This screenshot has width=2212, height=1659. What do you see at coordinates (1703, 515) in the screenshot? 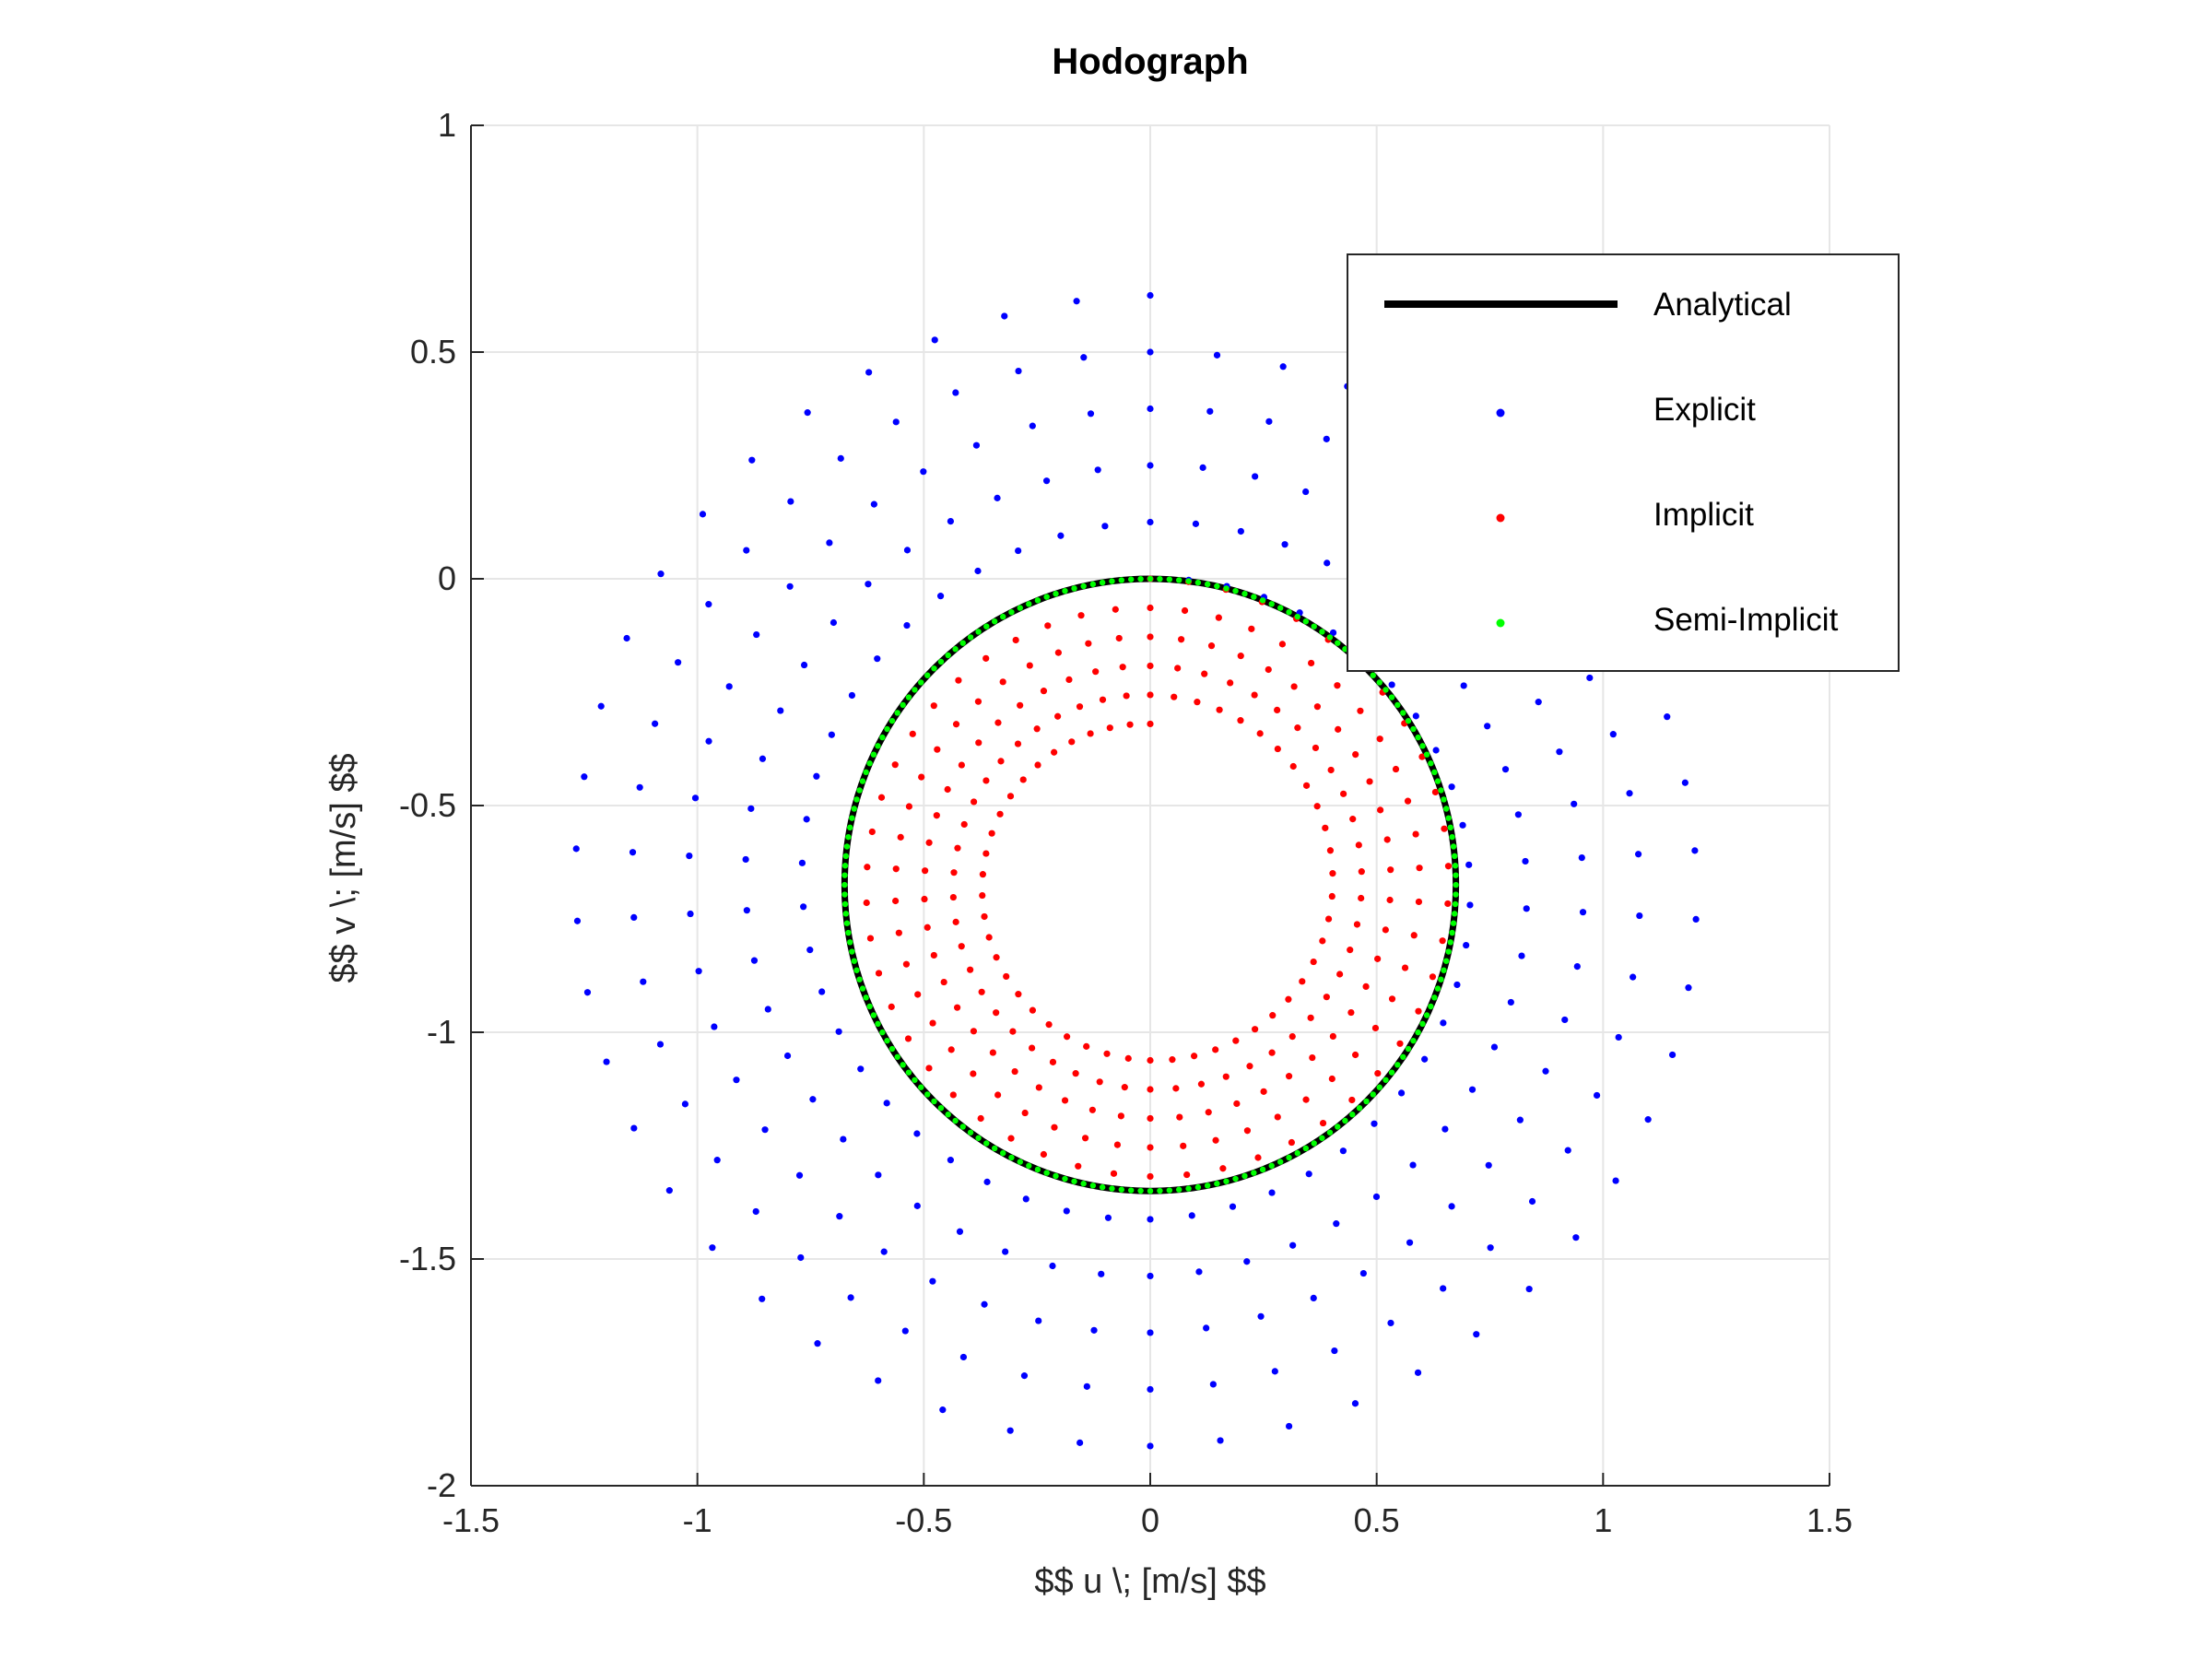
I see `legend-label: Implicit` at bounding box center [1703, 515].